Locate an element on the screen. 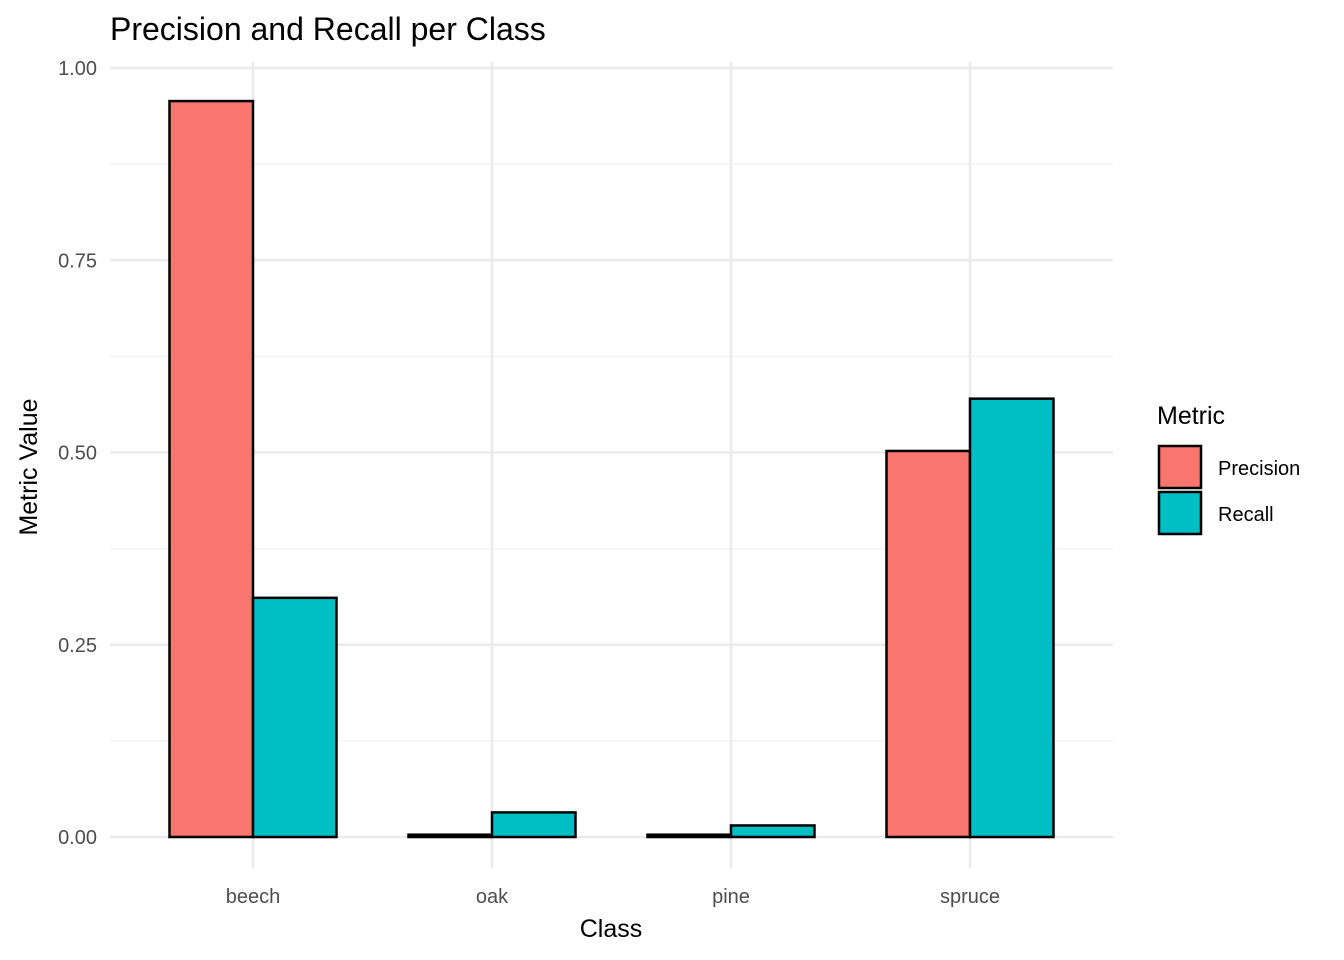 This screenshot has height=960, width=1344. legend-title: Metric is located at coordinates (1191, 416).